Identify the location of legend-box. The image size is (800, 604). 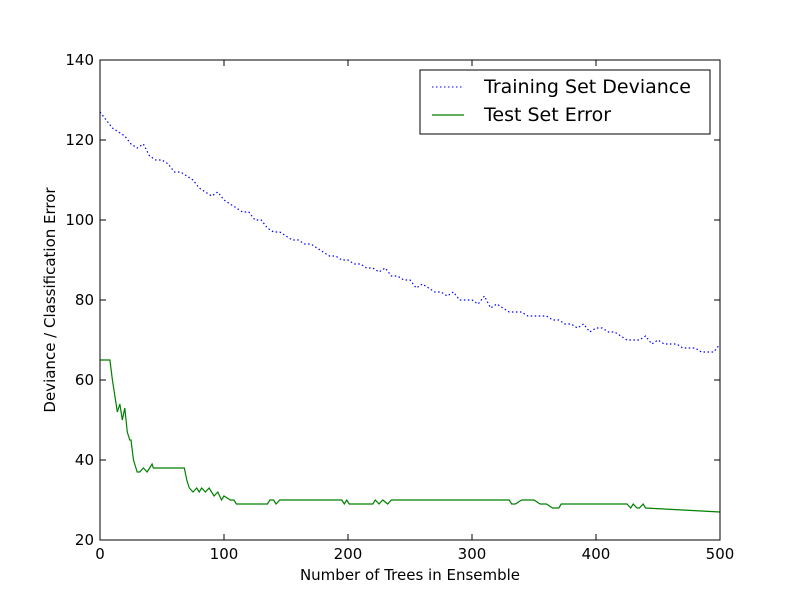
(565, 102).